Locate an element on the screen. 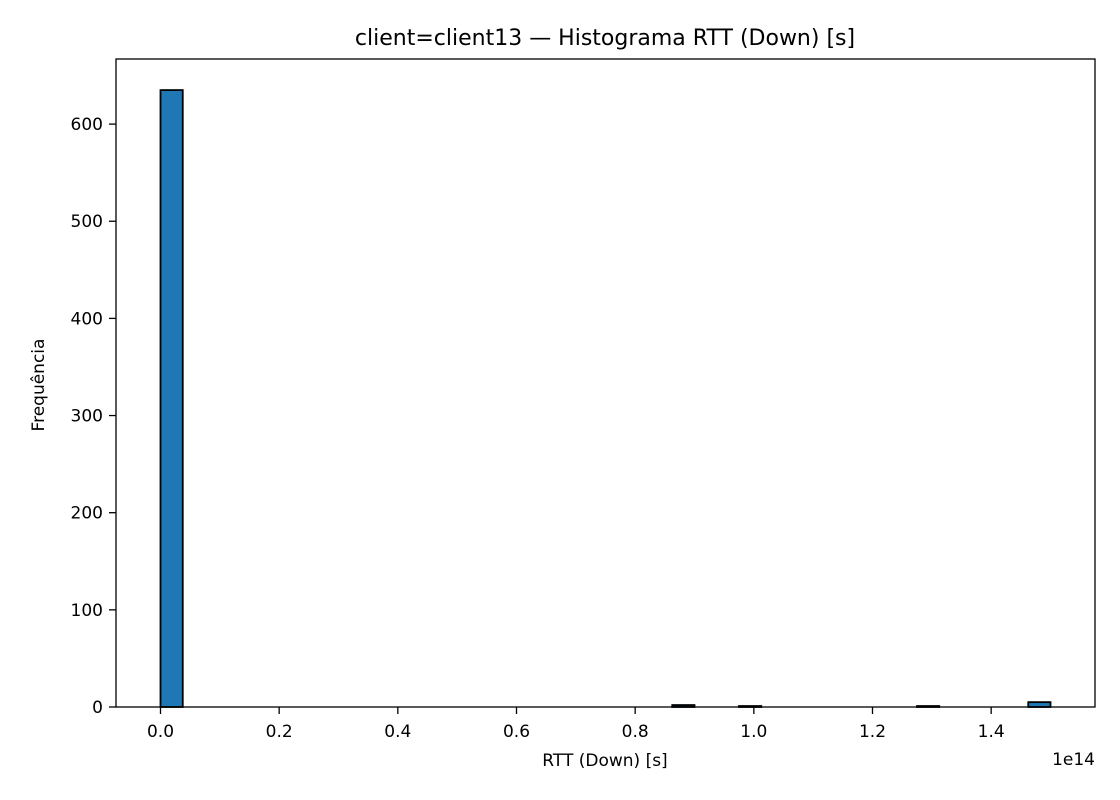 This screenshot has width=1120, height=800. x-offset-text: 1e14 is located at coordinates (1073, 760).